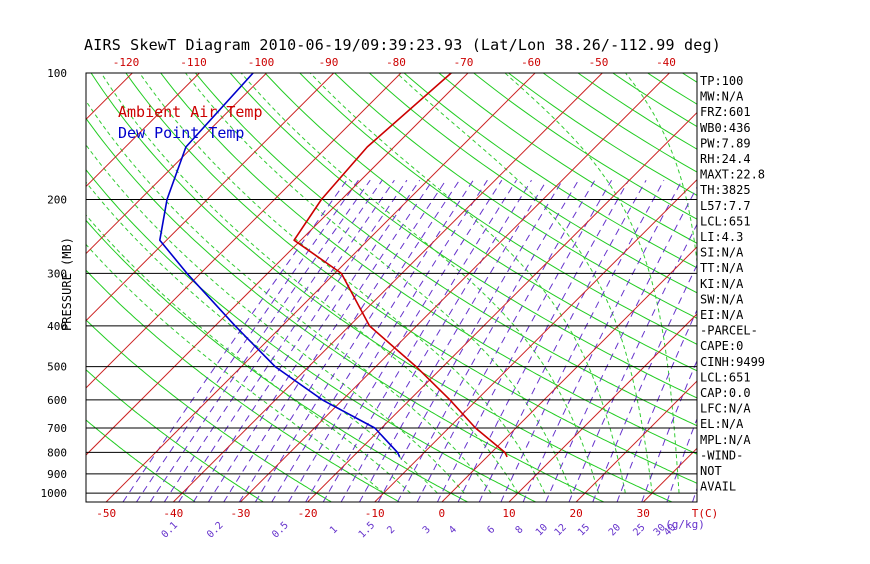 This screenshot has height=564, width=870. I want to click on temp-tick-top: -60, so click(531, 62).